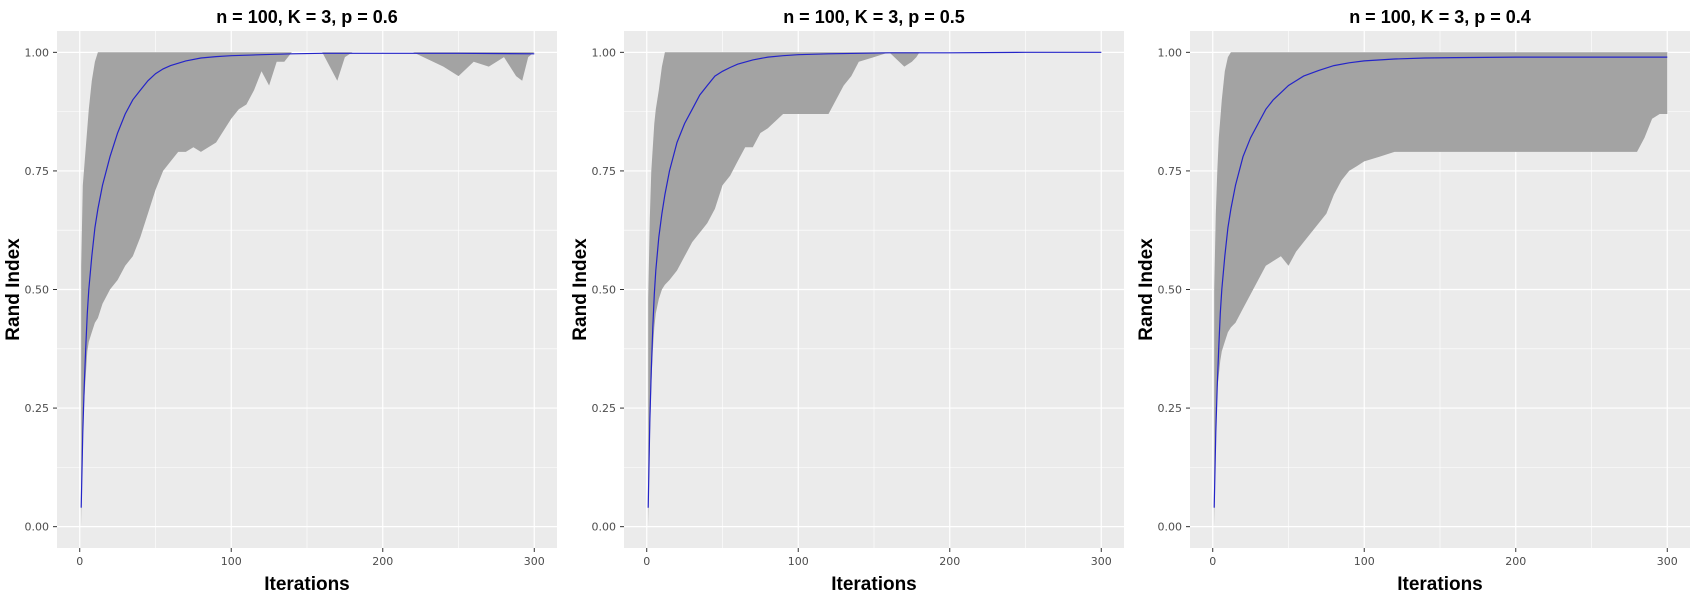 This screenshot has height=600, width=1700. I want to click on chart-title: n = 100, K = 3, p = 0.6, so click(307, 17).